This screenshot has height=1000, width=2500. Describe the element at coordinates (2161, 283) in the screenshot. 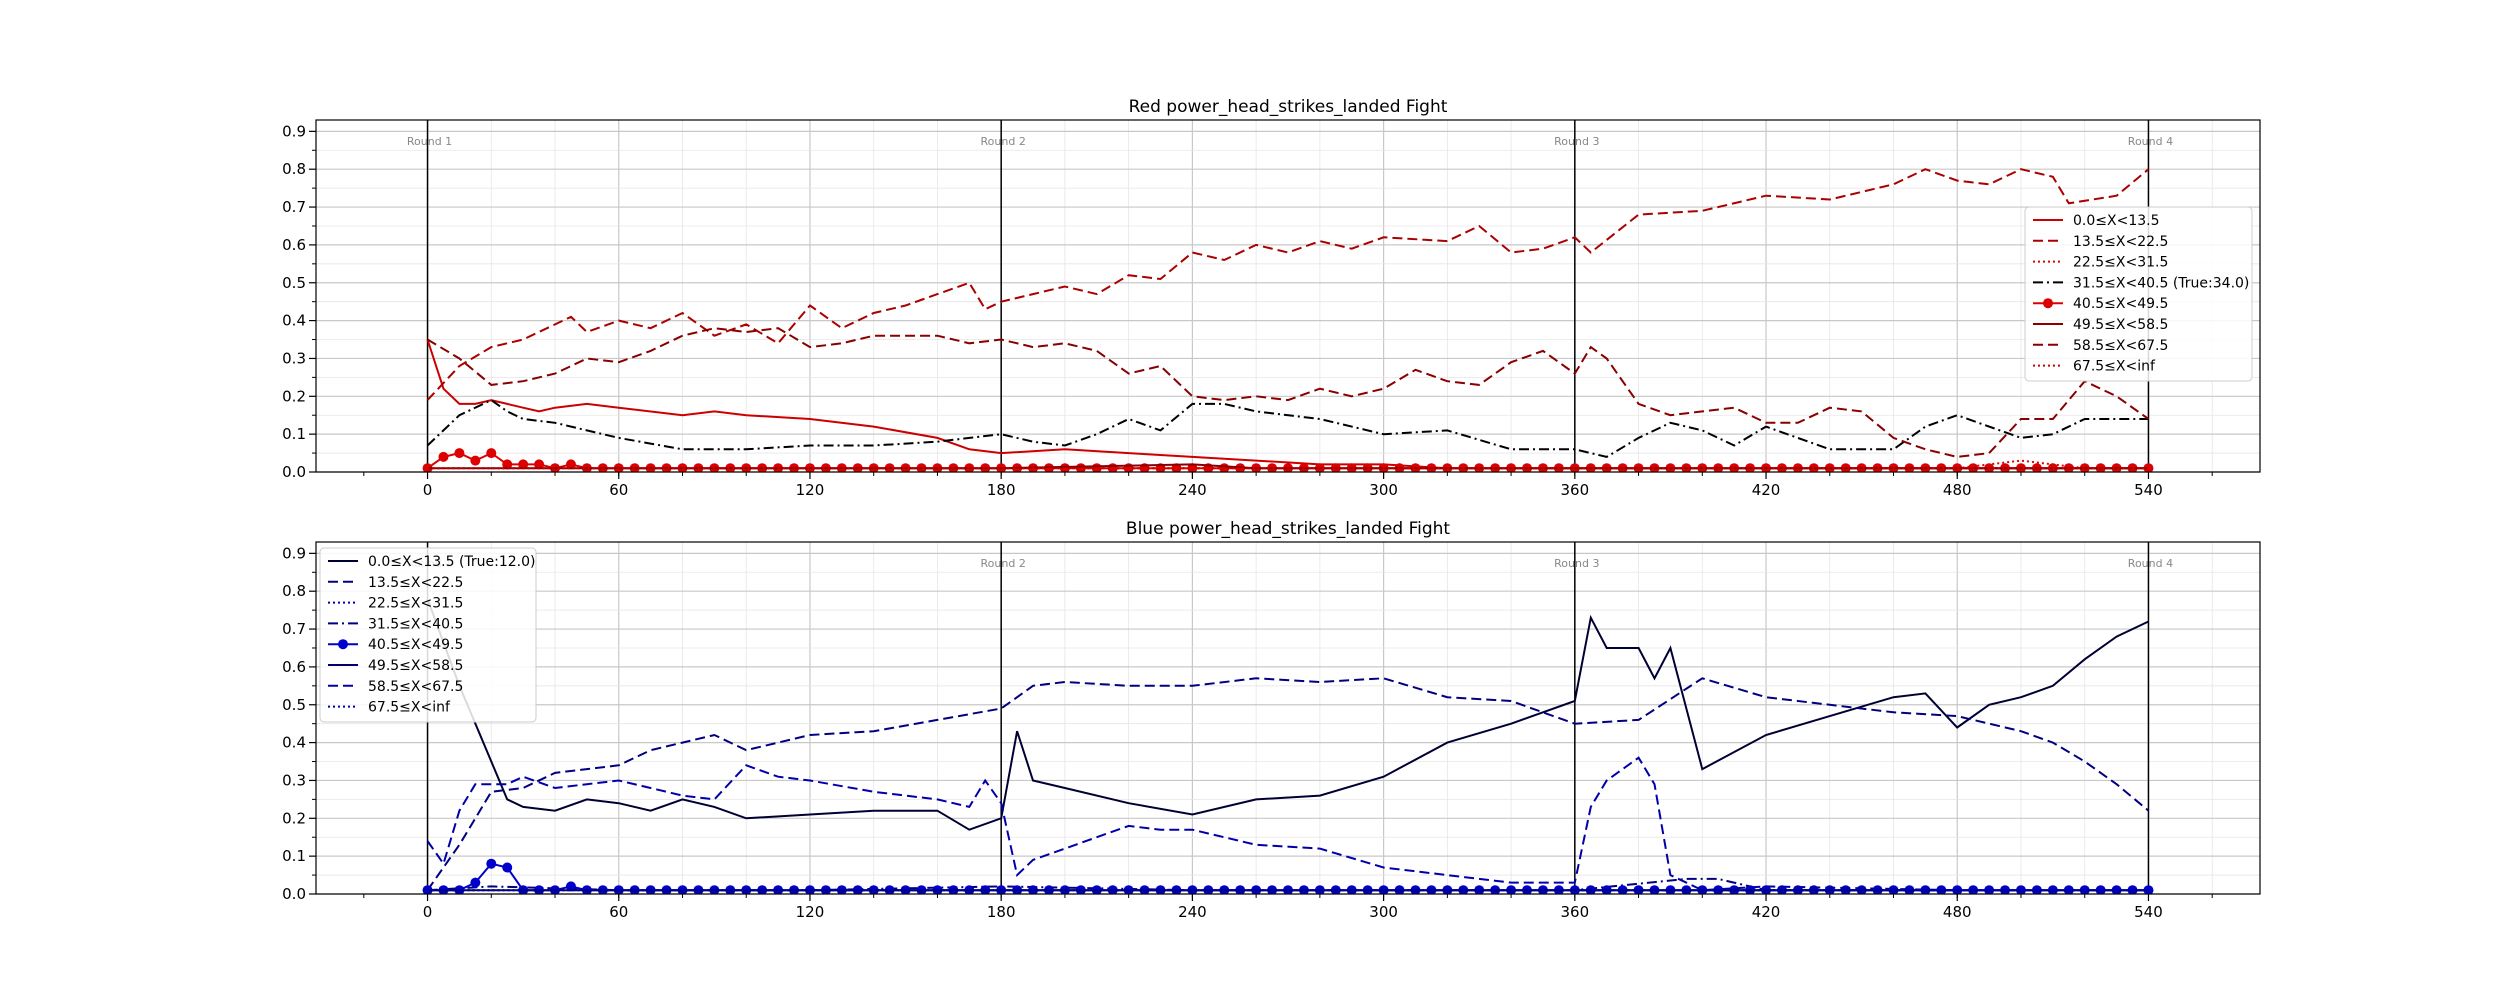

I see `red-legend-label-3: 31.5≤X<40.5 (True:34.0)` at that location.